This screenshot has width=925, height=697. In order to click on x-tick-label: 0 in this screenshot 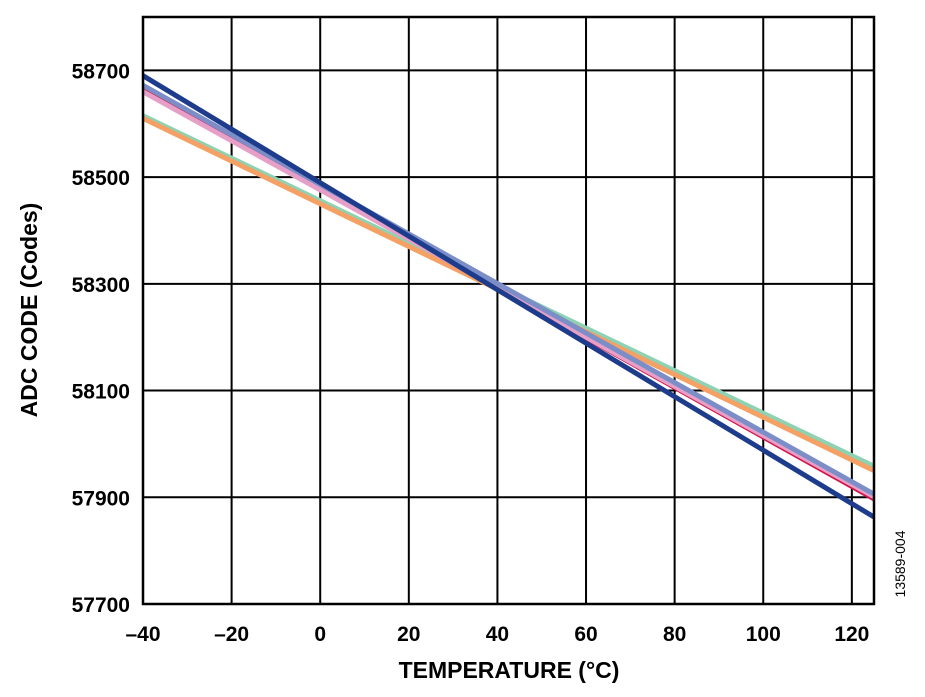, I will do `click(320, 634)`.